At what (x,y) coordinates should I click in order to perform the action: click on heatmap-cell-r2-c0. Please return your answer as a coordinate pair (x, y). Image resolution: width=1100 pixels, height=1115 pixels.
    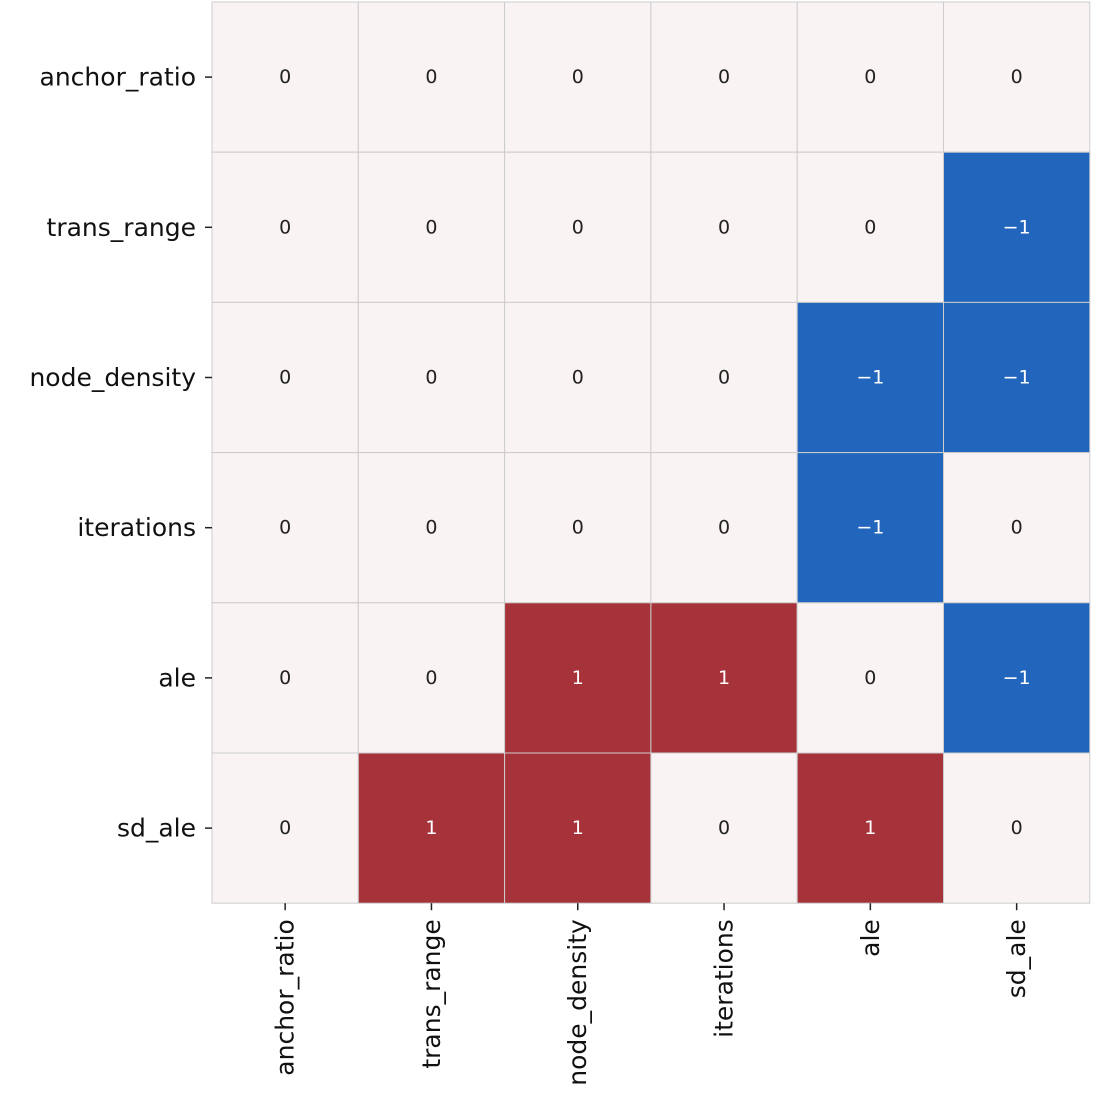
    Looking at the image, I should click on (285, 377).